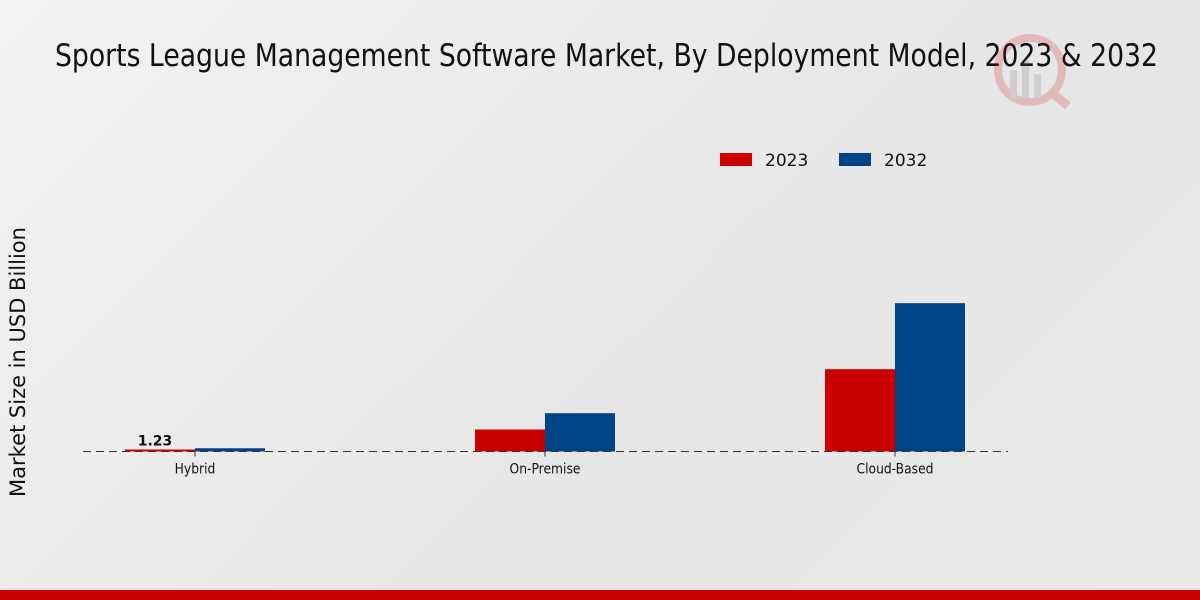 The height and width of the screenshot is (600, 1200). What do you see at coordinates (1032, 72) in the screenshot?
I see `watermark-logo` at bounding box center [1032, 72].